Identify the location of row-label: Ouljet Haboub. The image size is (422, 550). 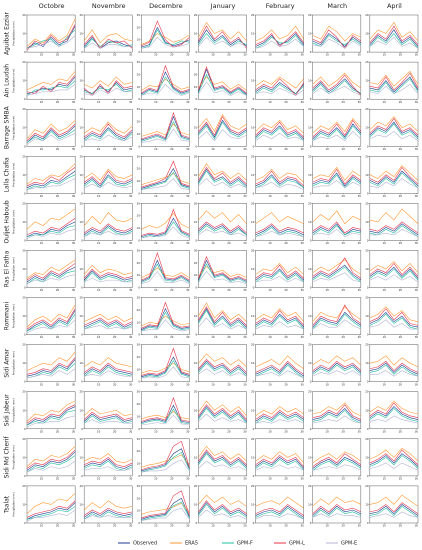
(7, 221).